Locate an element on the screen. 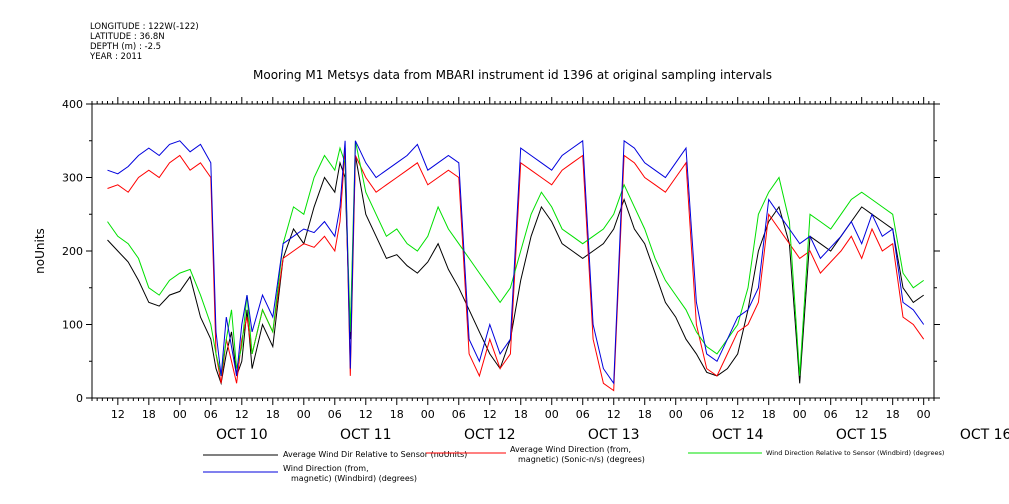 The image size is (1009, 504). meta-latitude: LATITUDE : 36.8N is located at coordinates (127, 37).